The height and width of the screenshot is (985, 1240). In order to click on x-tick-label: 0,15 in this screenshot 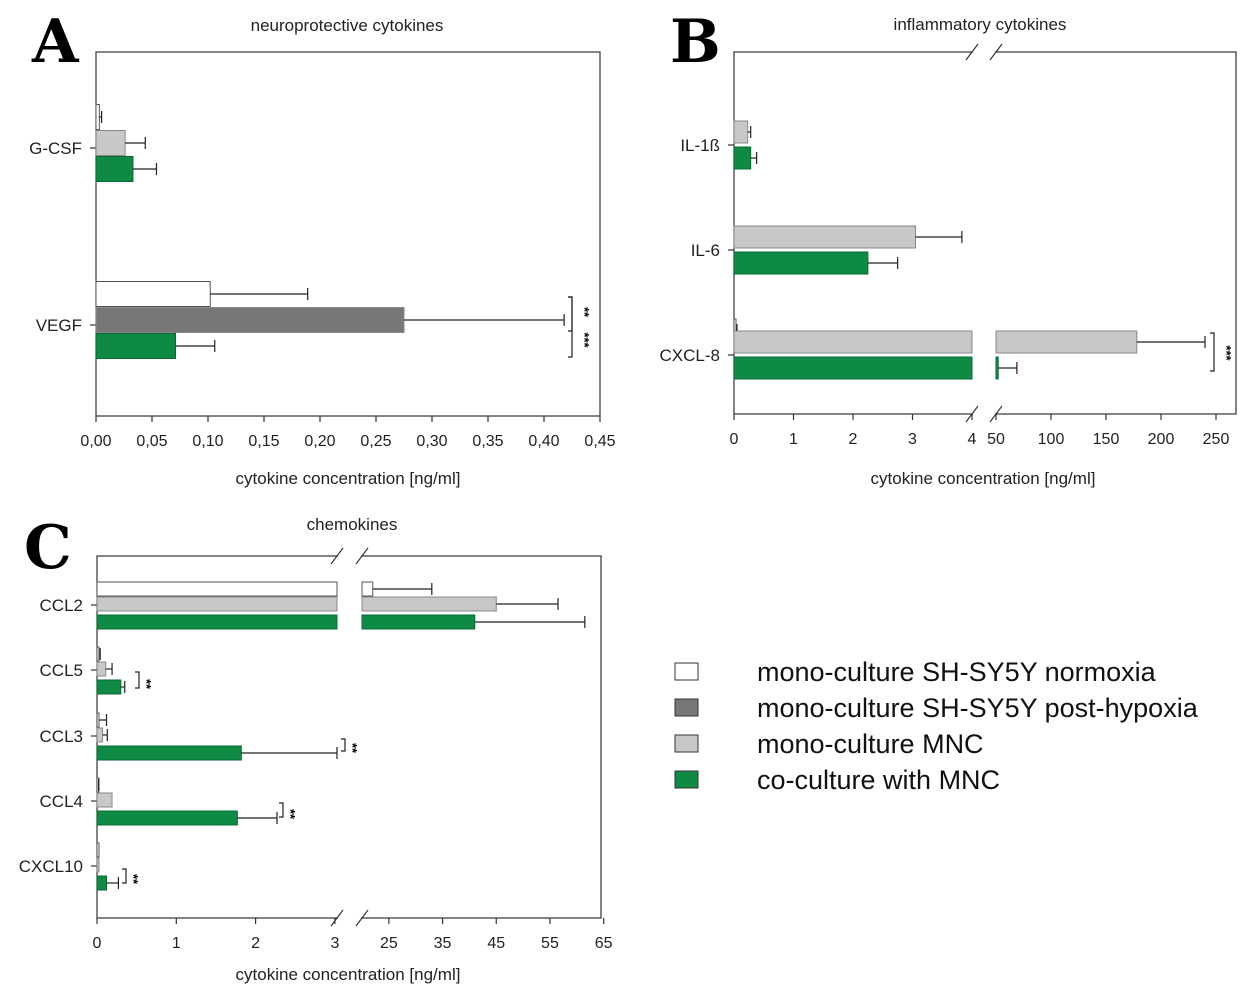, I will do `click(263, 441)`.